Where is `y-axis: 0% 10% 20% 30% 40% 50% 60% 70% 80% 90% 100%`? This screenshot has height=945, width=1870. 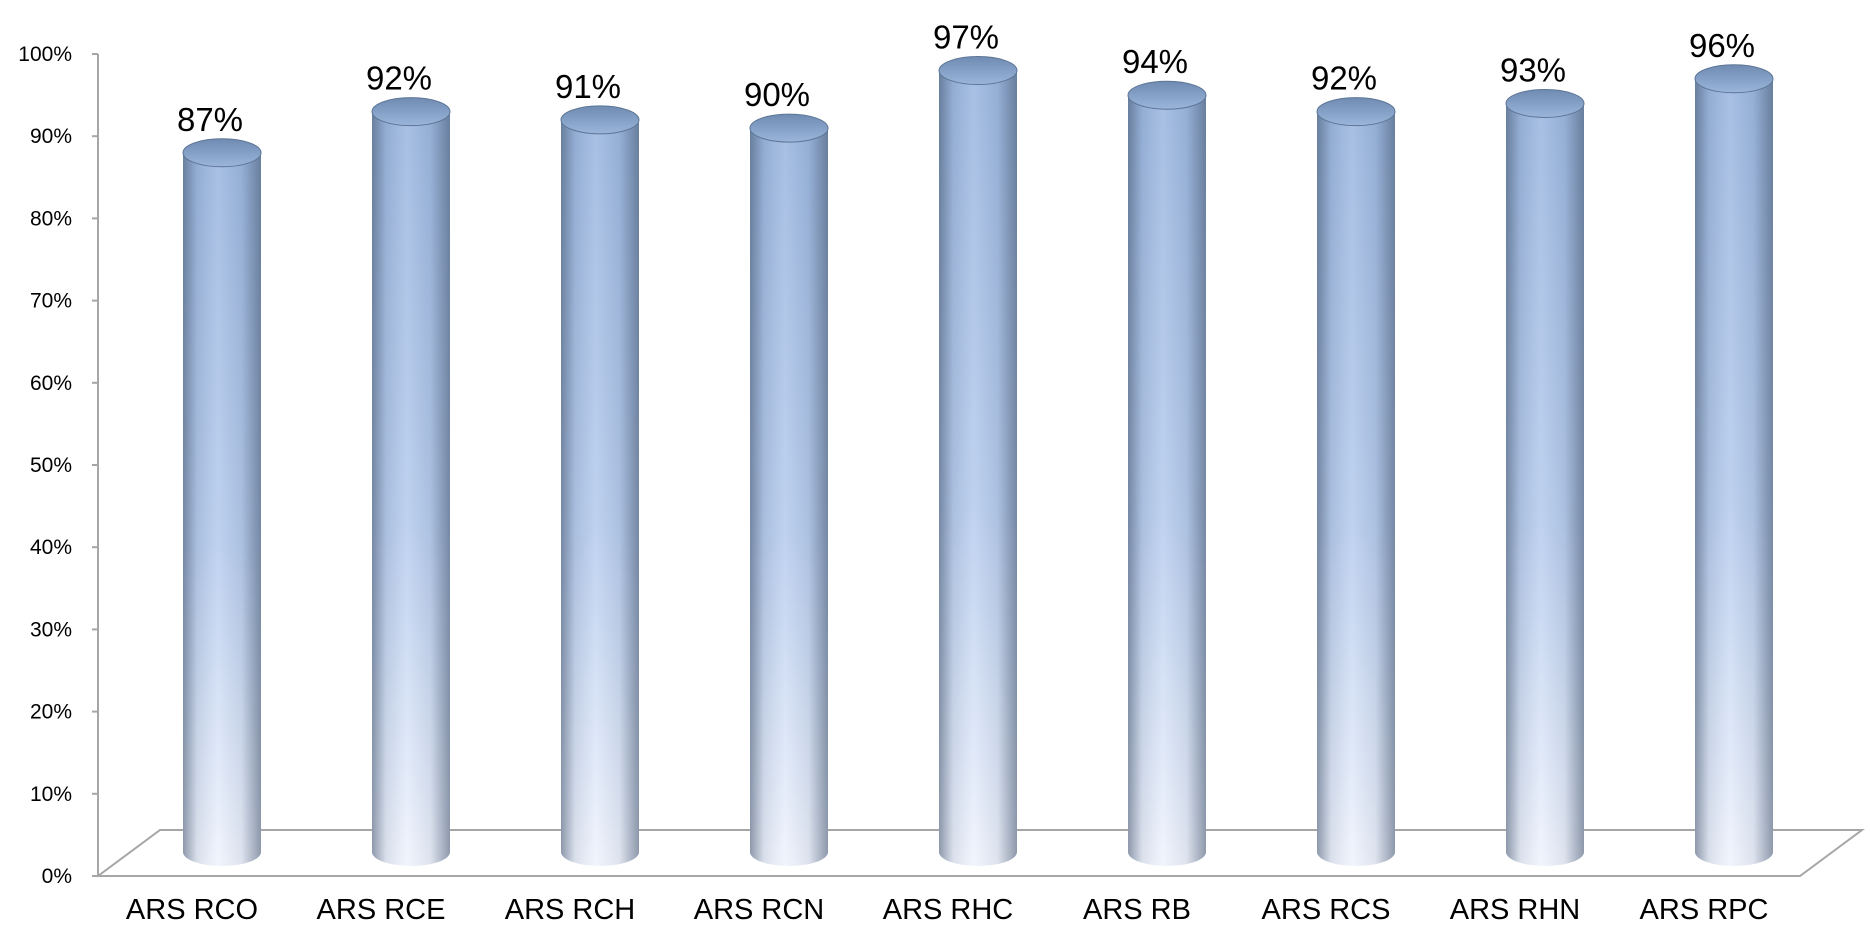 y-axis: 0% 10% 20% 30% 40% 50% 60% 70% 80% 90% 100% is located at coordinates (58, 465).